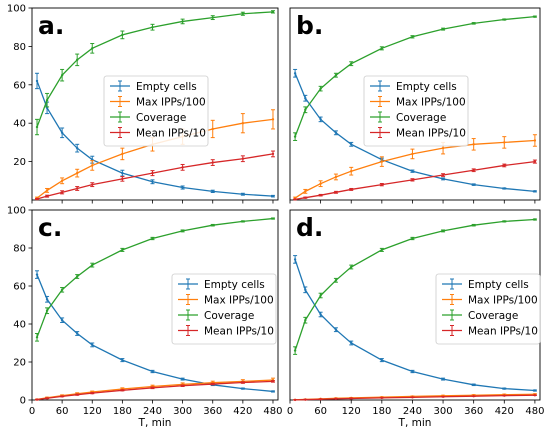 This screenshot has width=550, height=427. I want to click on x-tick-label: 240, so click(412, 411).